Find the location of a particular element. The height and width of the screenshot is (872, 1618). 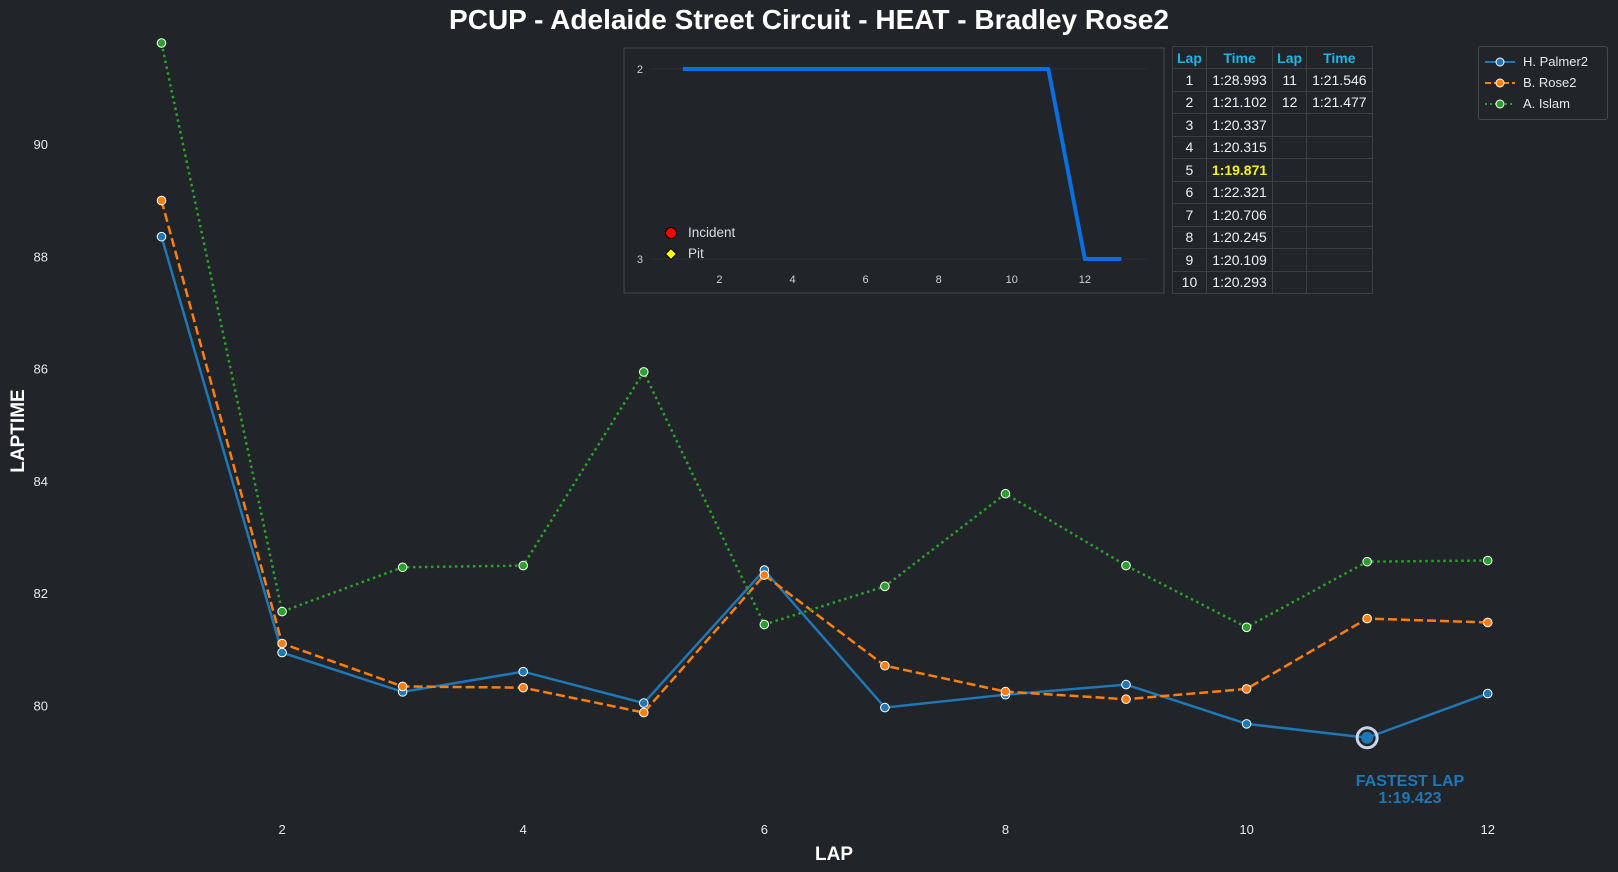

table-row: 3 1:20.337 is located at coordinates (1272, 125).